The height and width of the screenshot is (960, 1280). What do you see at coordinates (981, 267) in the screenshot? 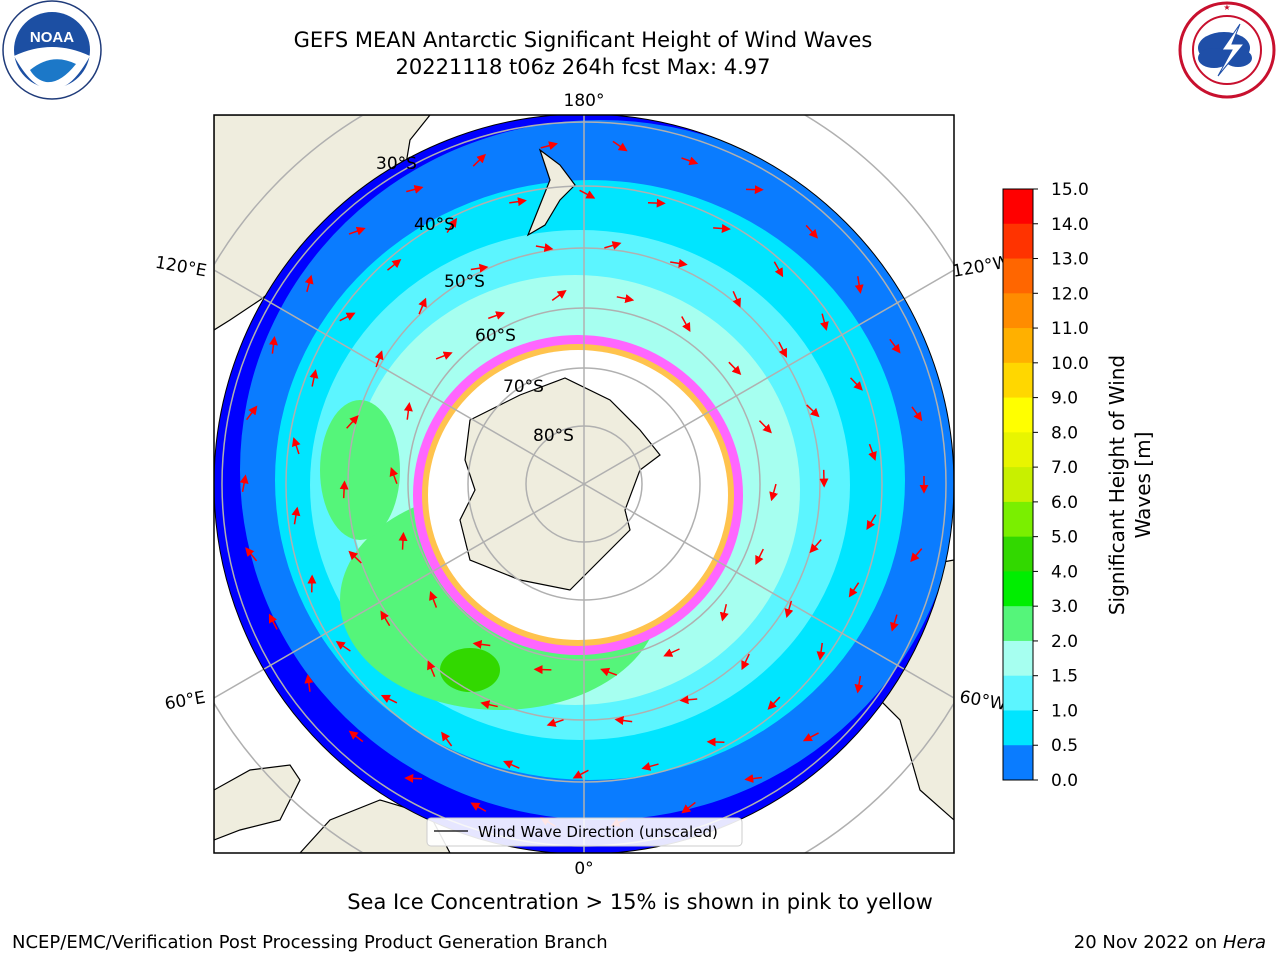
I see `lon-label-120w: 120°W` at bounding box center [981, 267].